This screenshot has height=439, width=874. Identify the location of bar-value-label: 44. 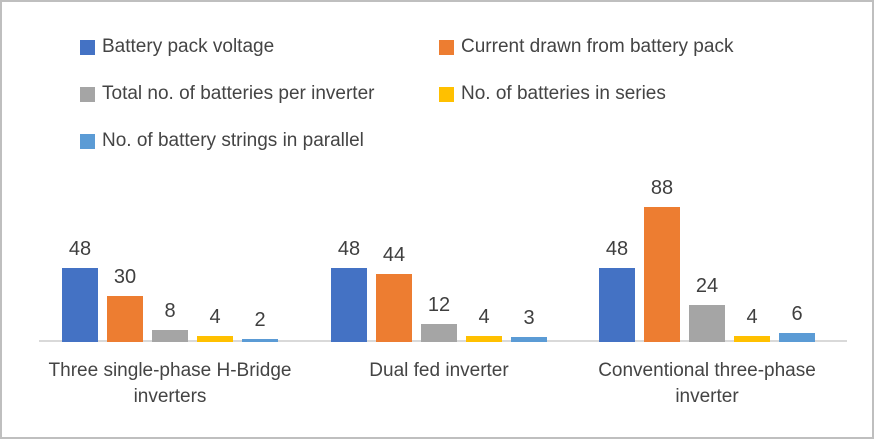
(394, 255).